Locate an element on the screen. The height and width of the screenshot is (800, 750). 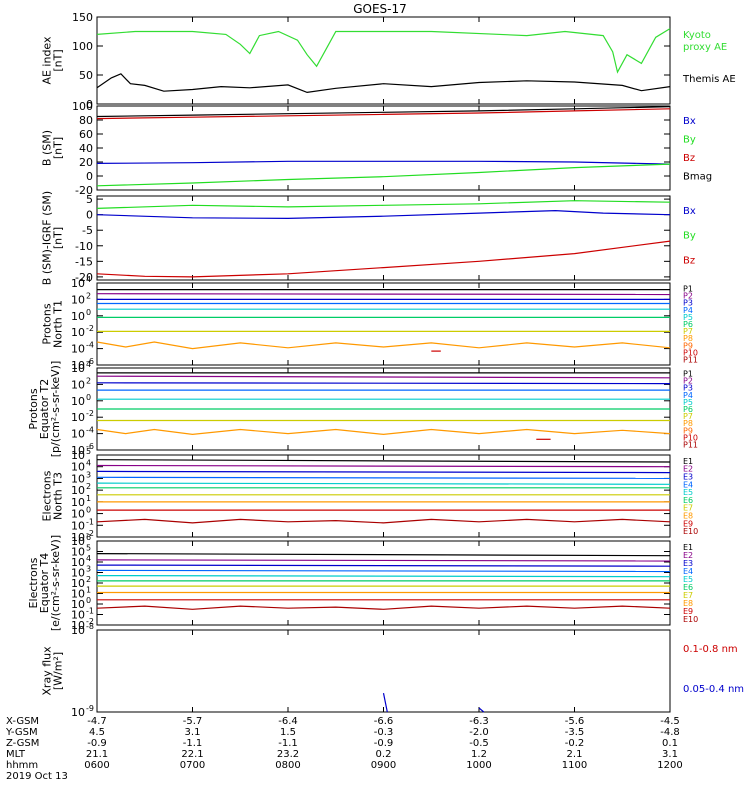
x-tick-value: 1.5 is located at coordinates (288, 732).